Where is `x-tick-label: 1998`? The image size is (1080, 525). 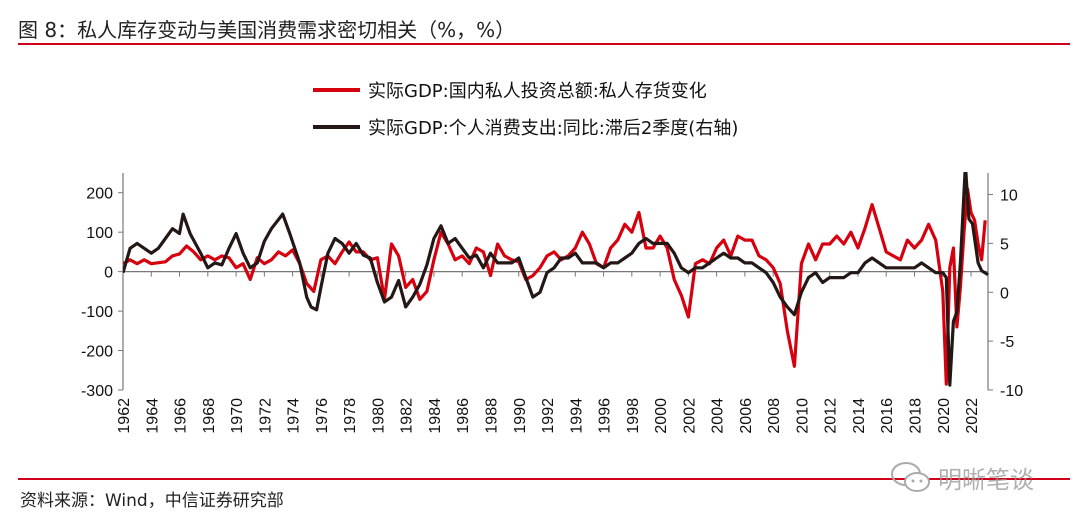
x-tick-label: 1998 is located at coordinates (633, 416).